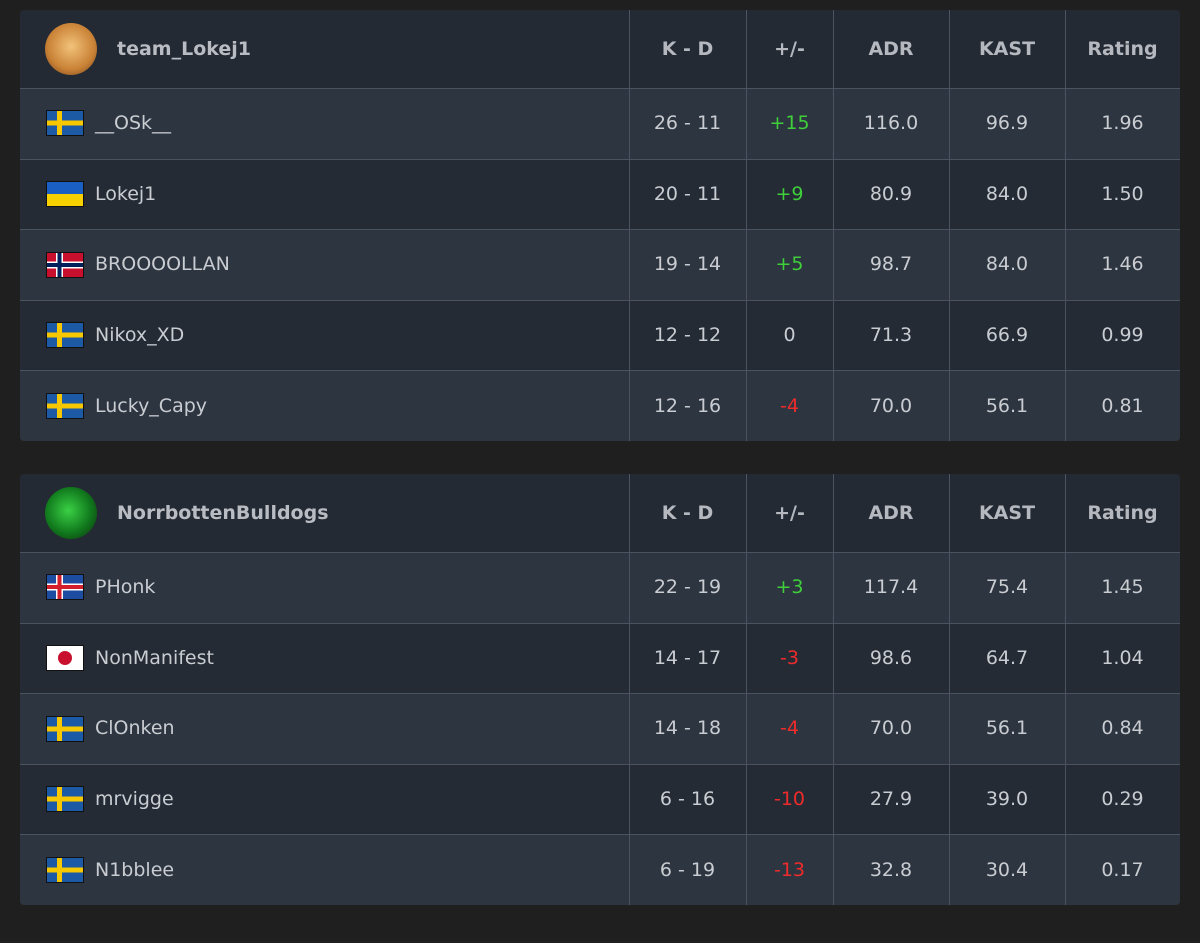  I want to click on stat-cell: 0.81, so click(1122, 405).